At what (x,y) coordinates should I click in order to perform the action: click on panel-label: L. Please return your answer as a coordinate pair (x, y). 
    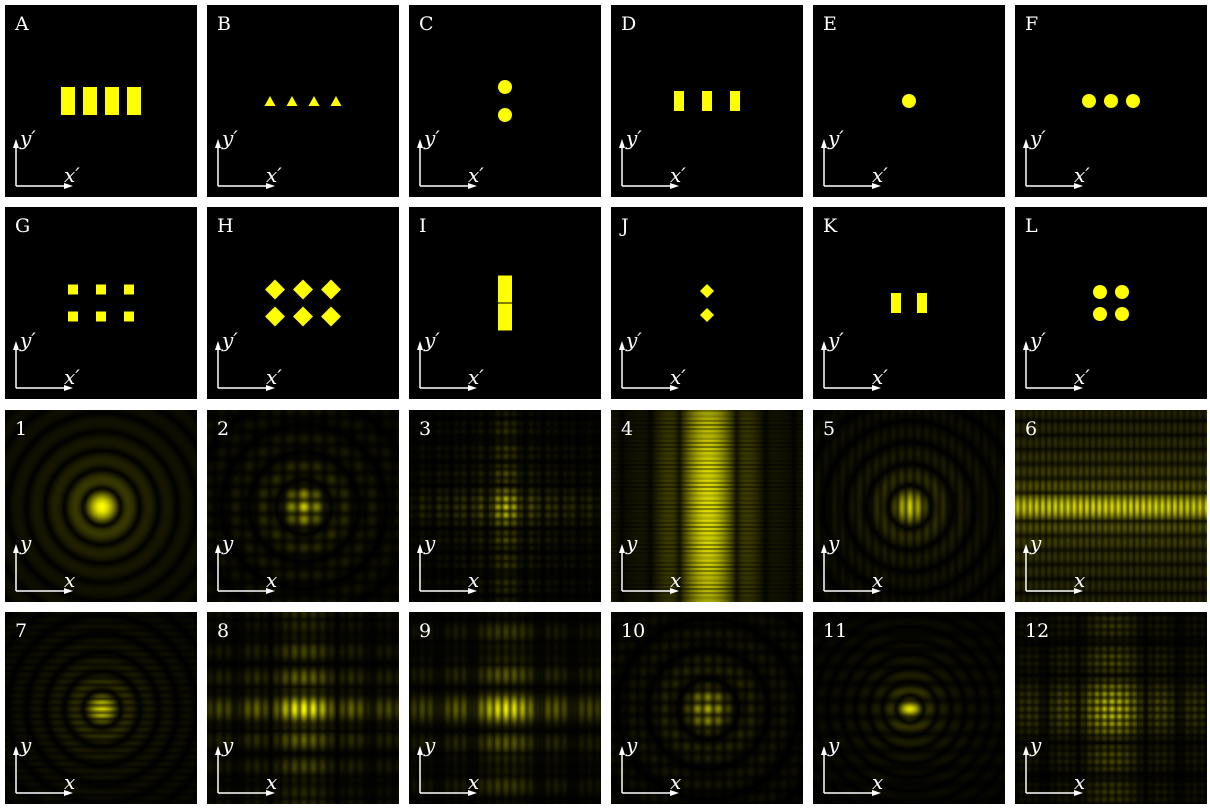
    Looking at the image, I should click on (1031, 226).